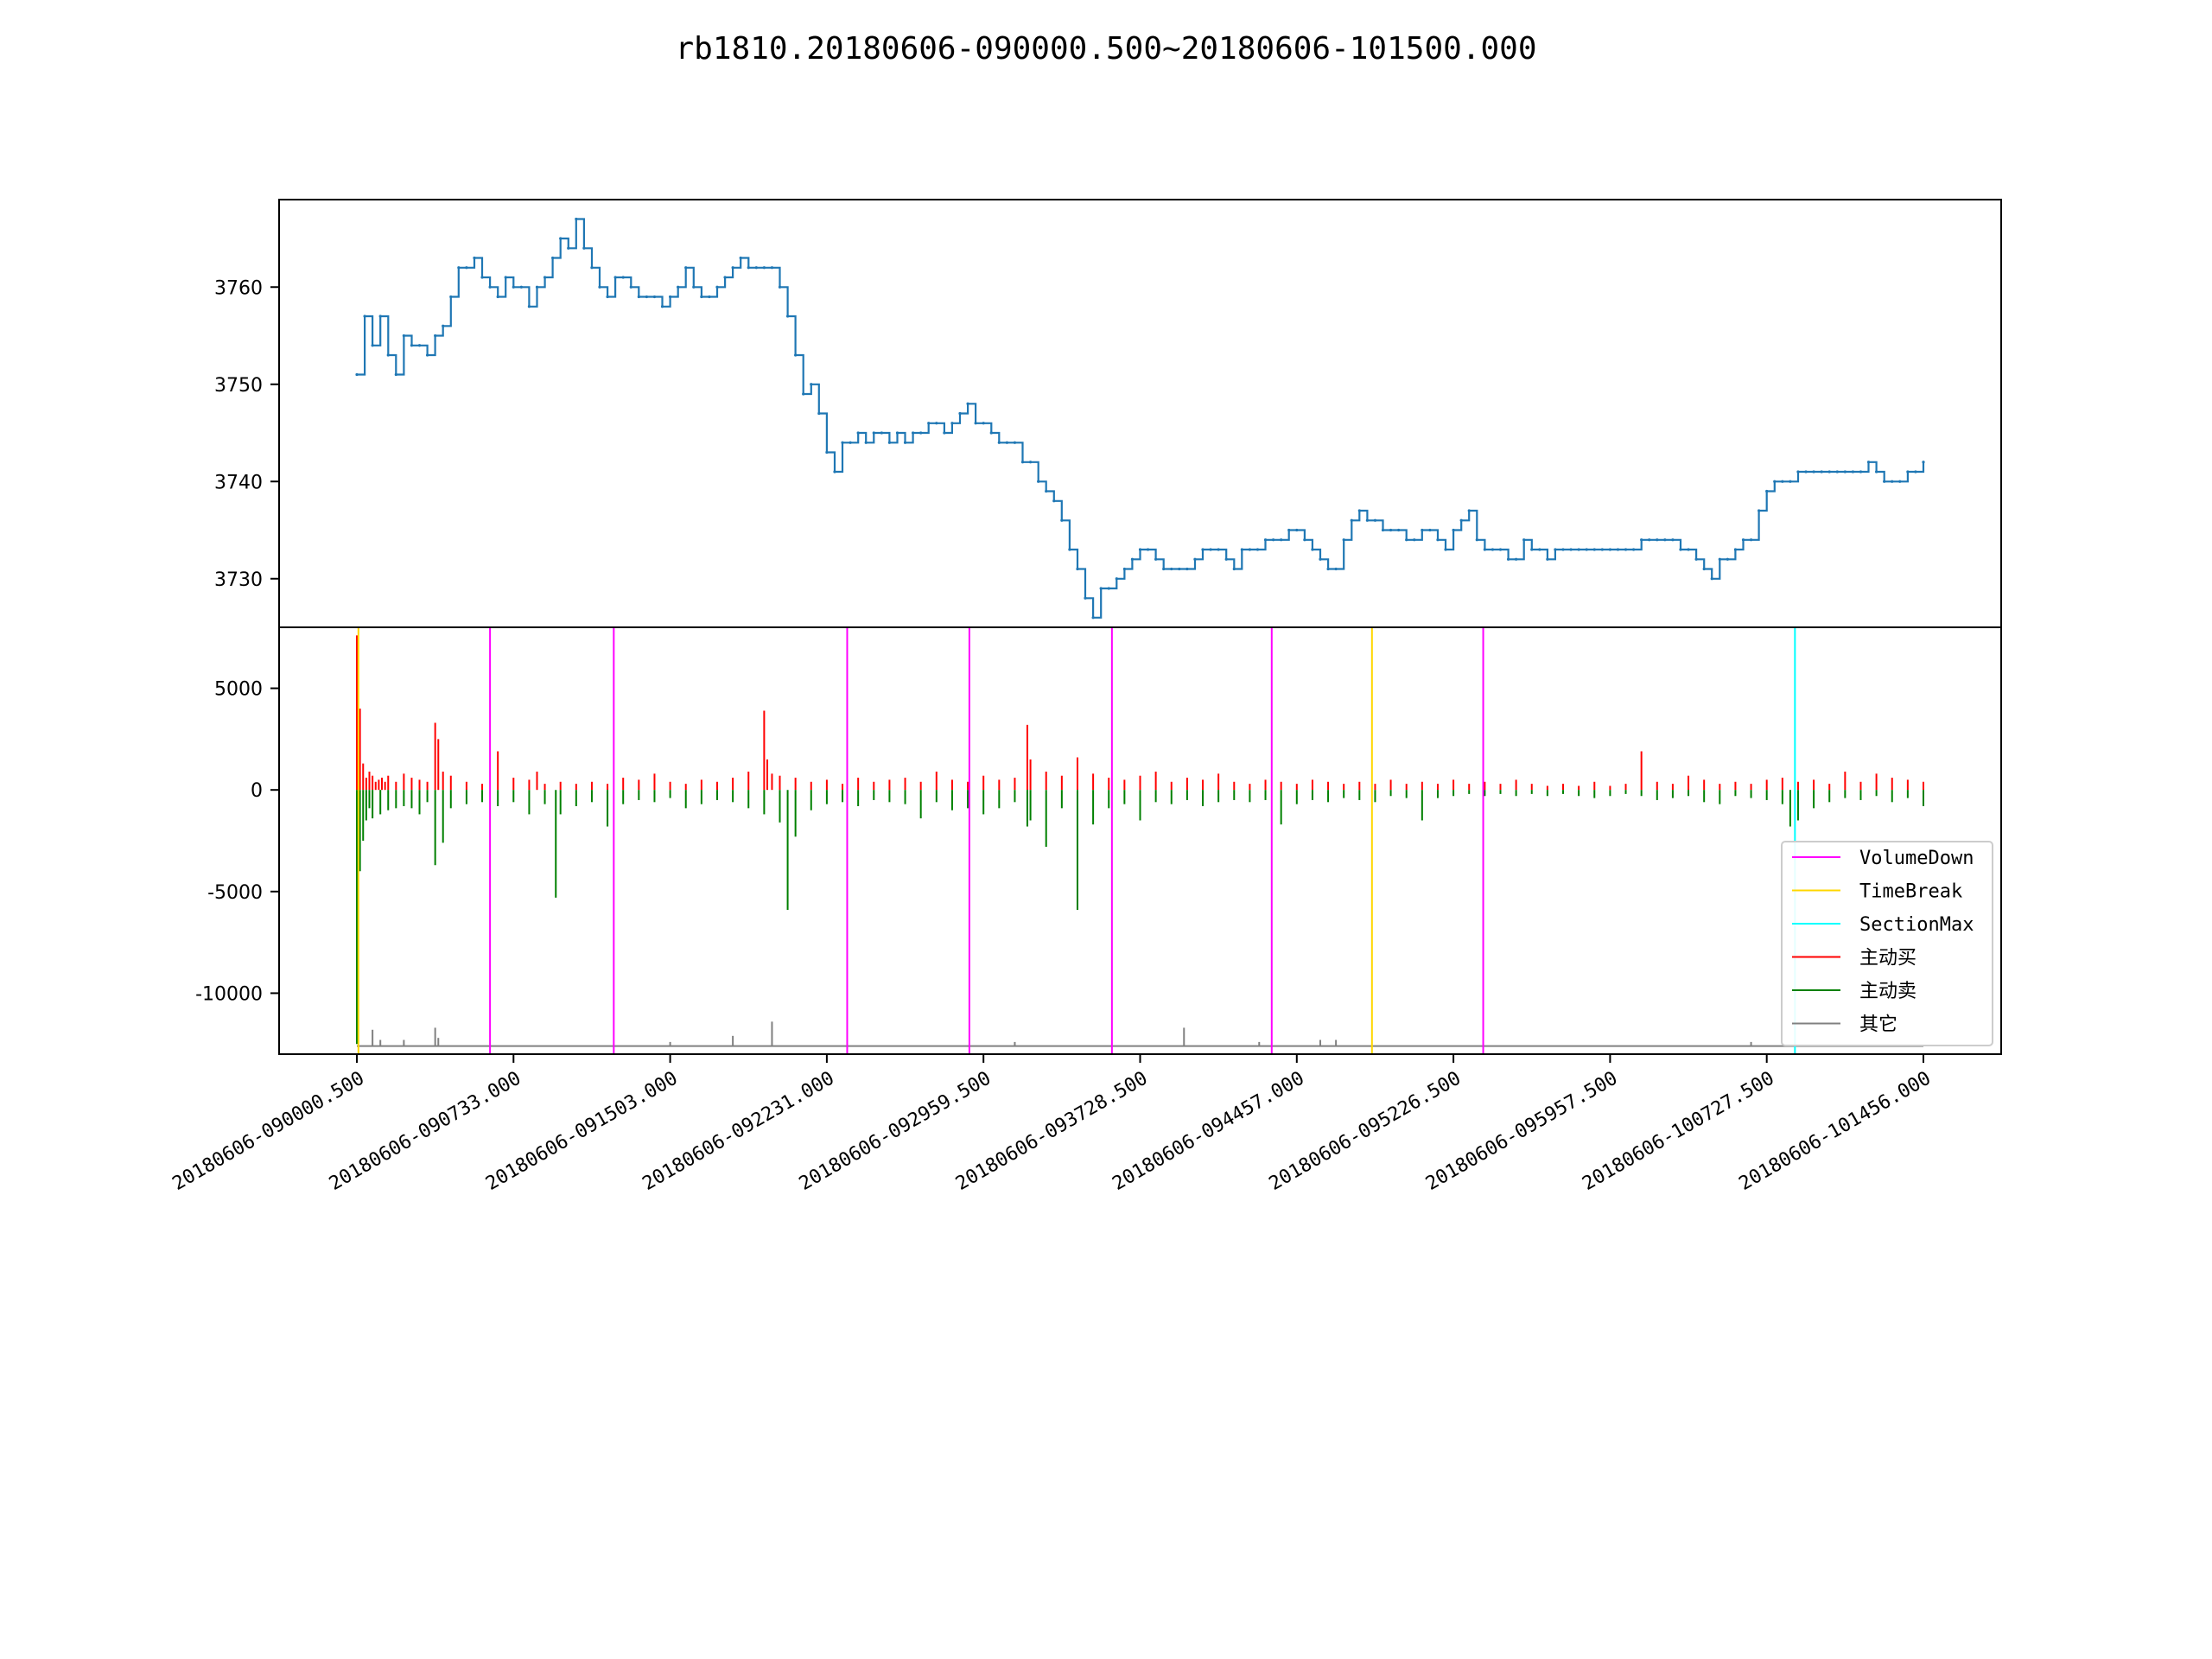 This screenshot has height=1659, width=2212. What do you see at coordinates (235, 893) in the screenshot?
I see `volume-y-tick-label: -5000` at bounding box center [235, 893].